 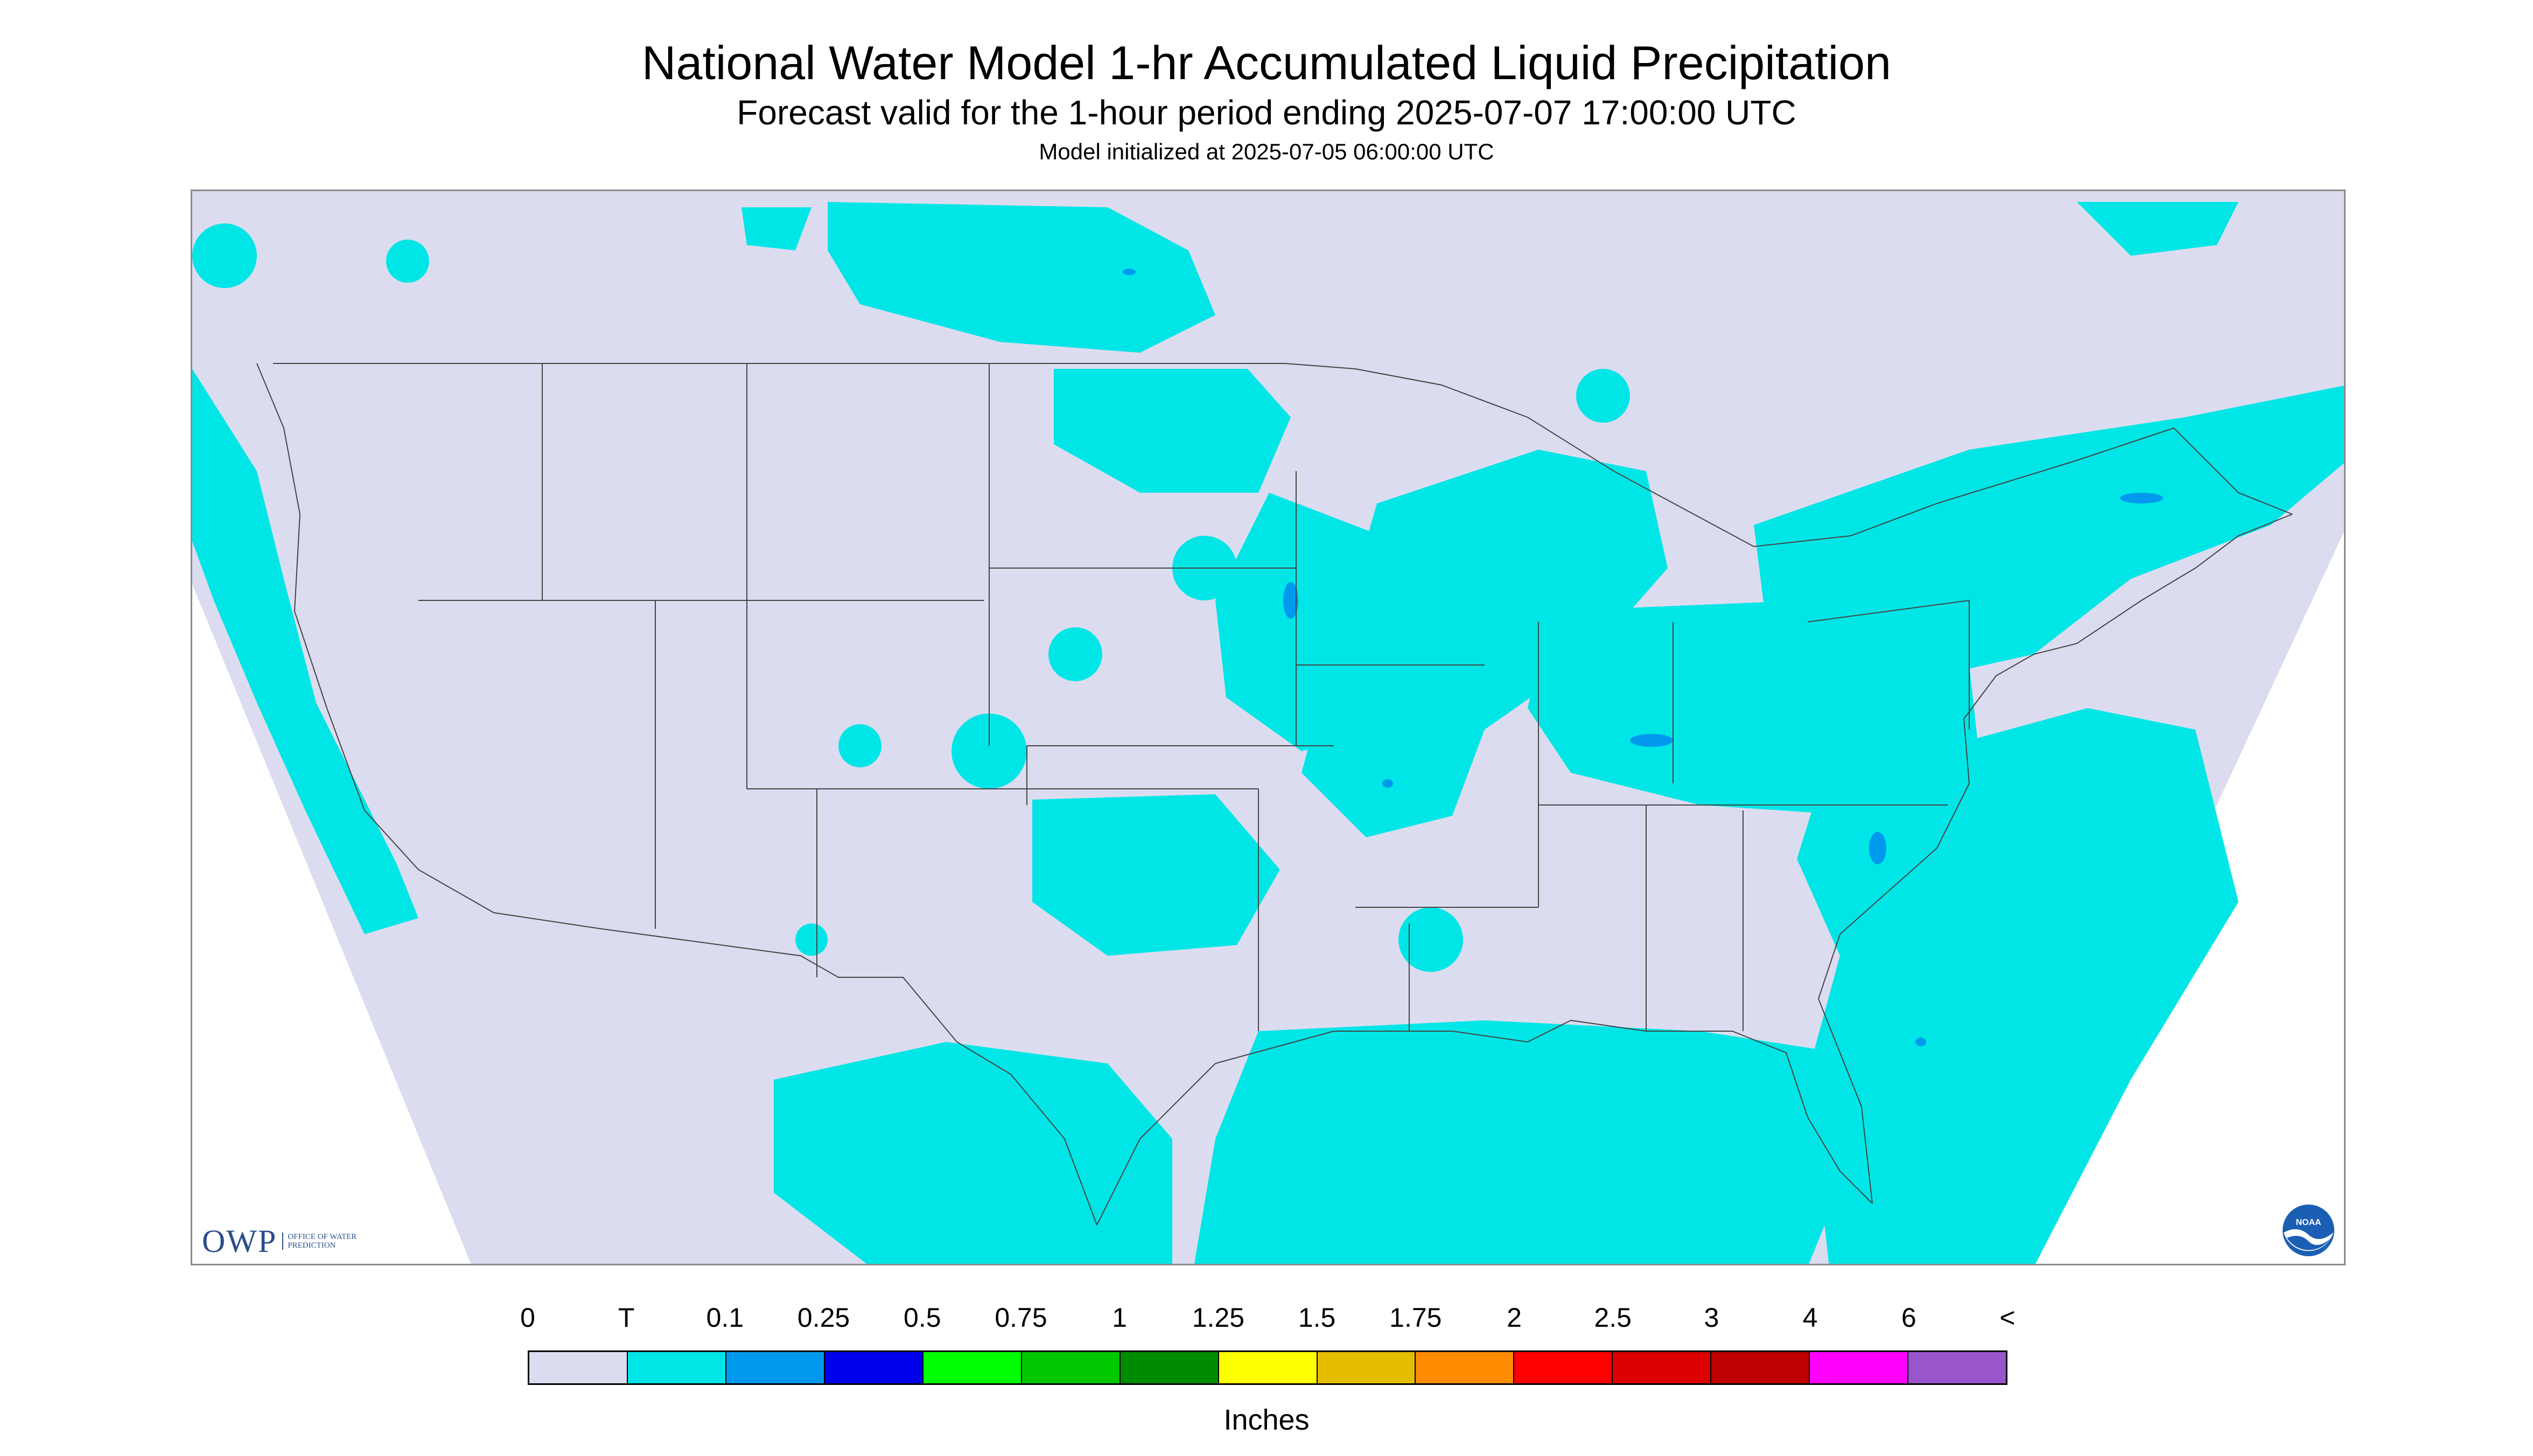 I want to click on svg-text: NOAA, so click(x=2308, y=1222).